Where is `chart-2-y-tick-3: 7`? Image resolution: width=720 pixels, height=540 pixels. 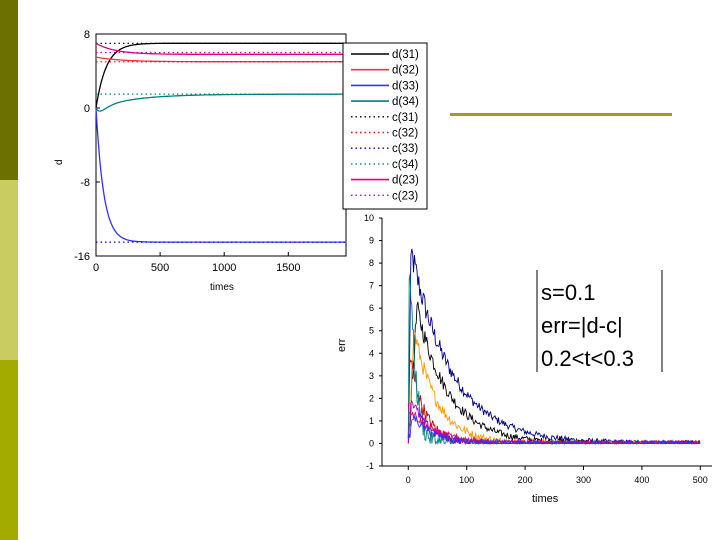
chart-2-y-tick-3: 7 is located at coordinates (371, 286).